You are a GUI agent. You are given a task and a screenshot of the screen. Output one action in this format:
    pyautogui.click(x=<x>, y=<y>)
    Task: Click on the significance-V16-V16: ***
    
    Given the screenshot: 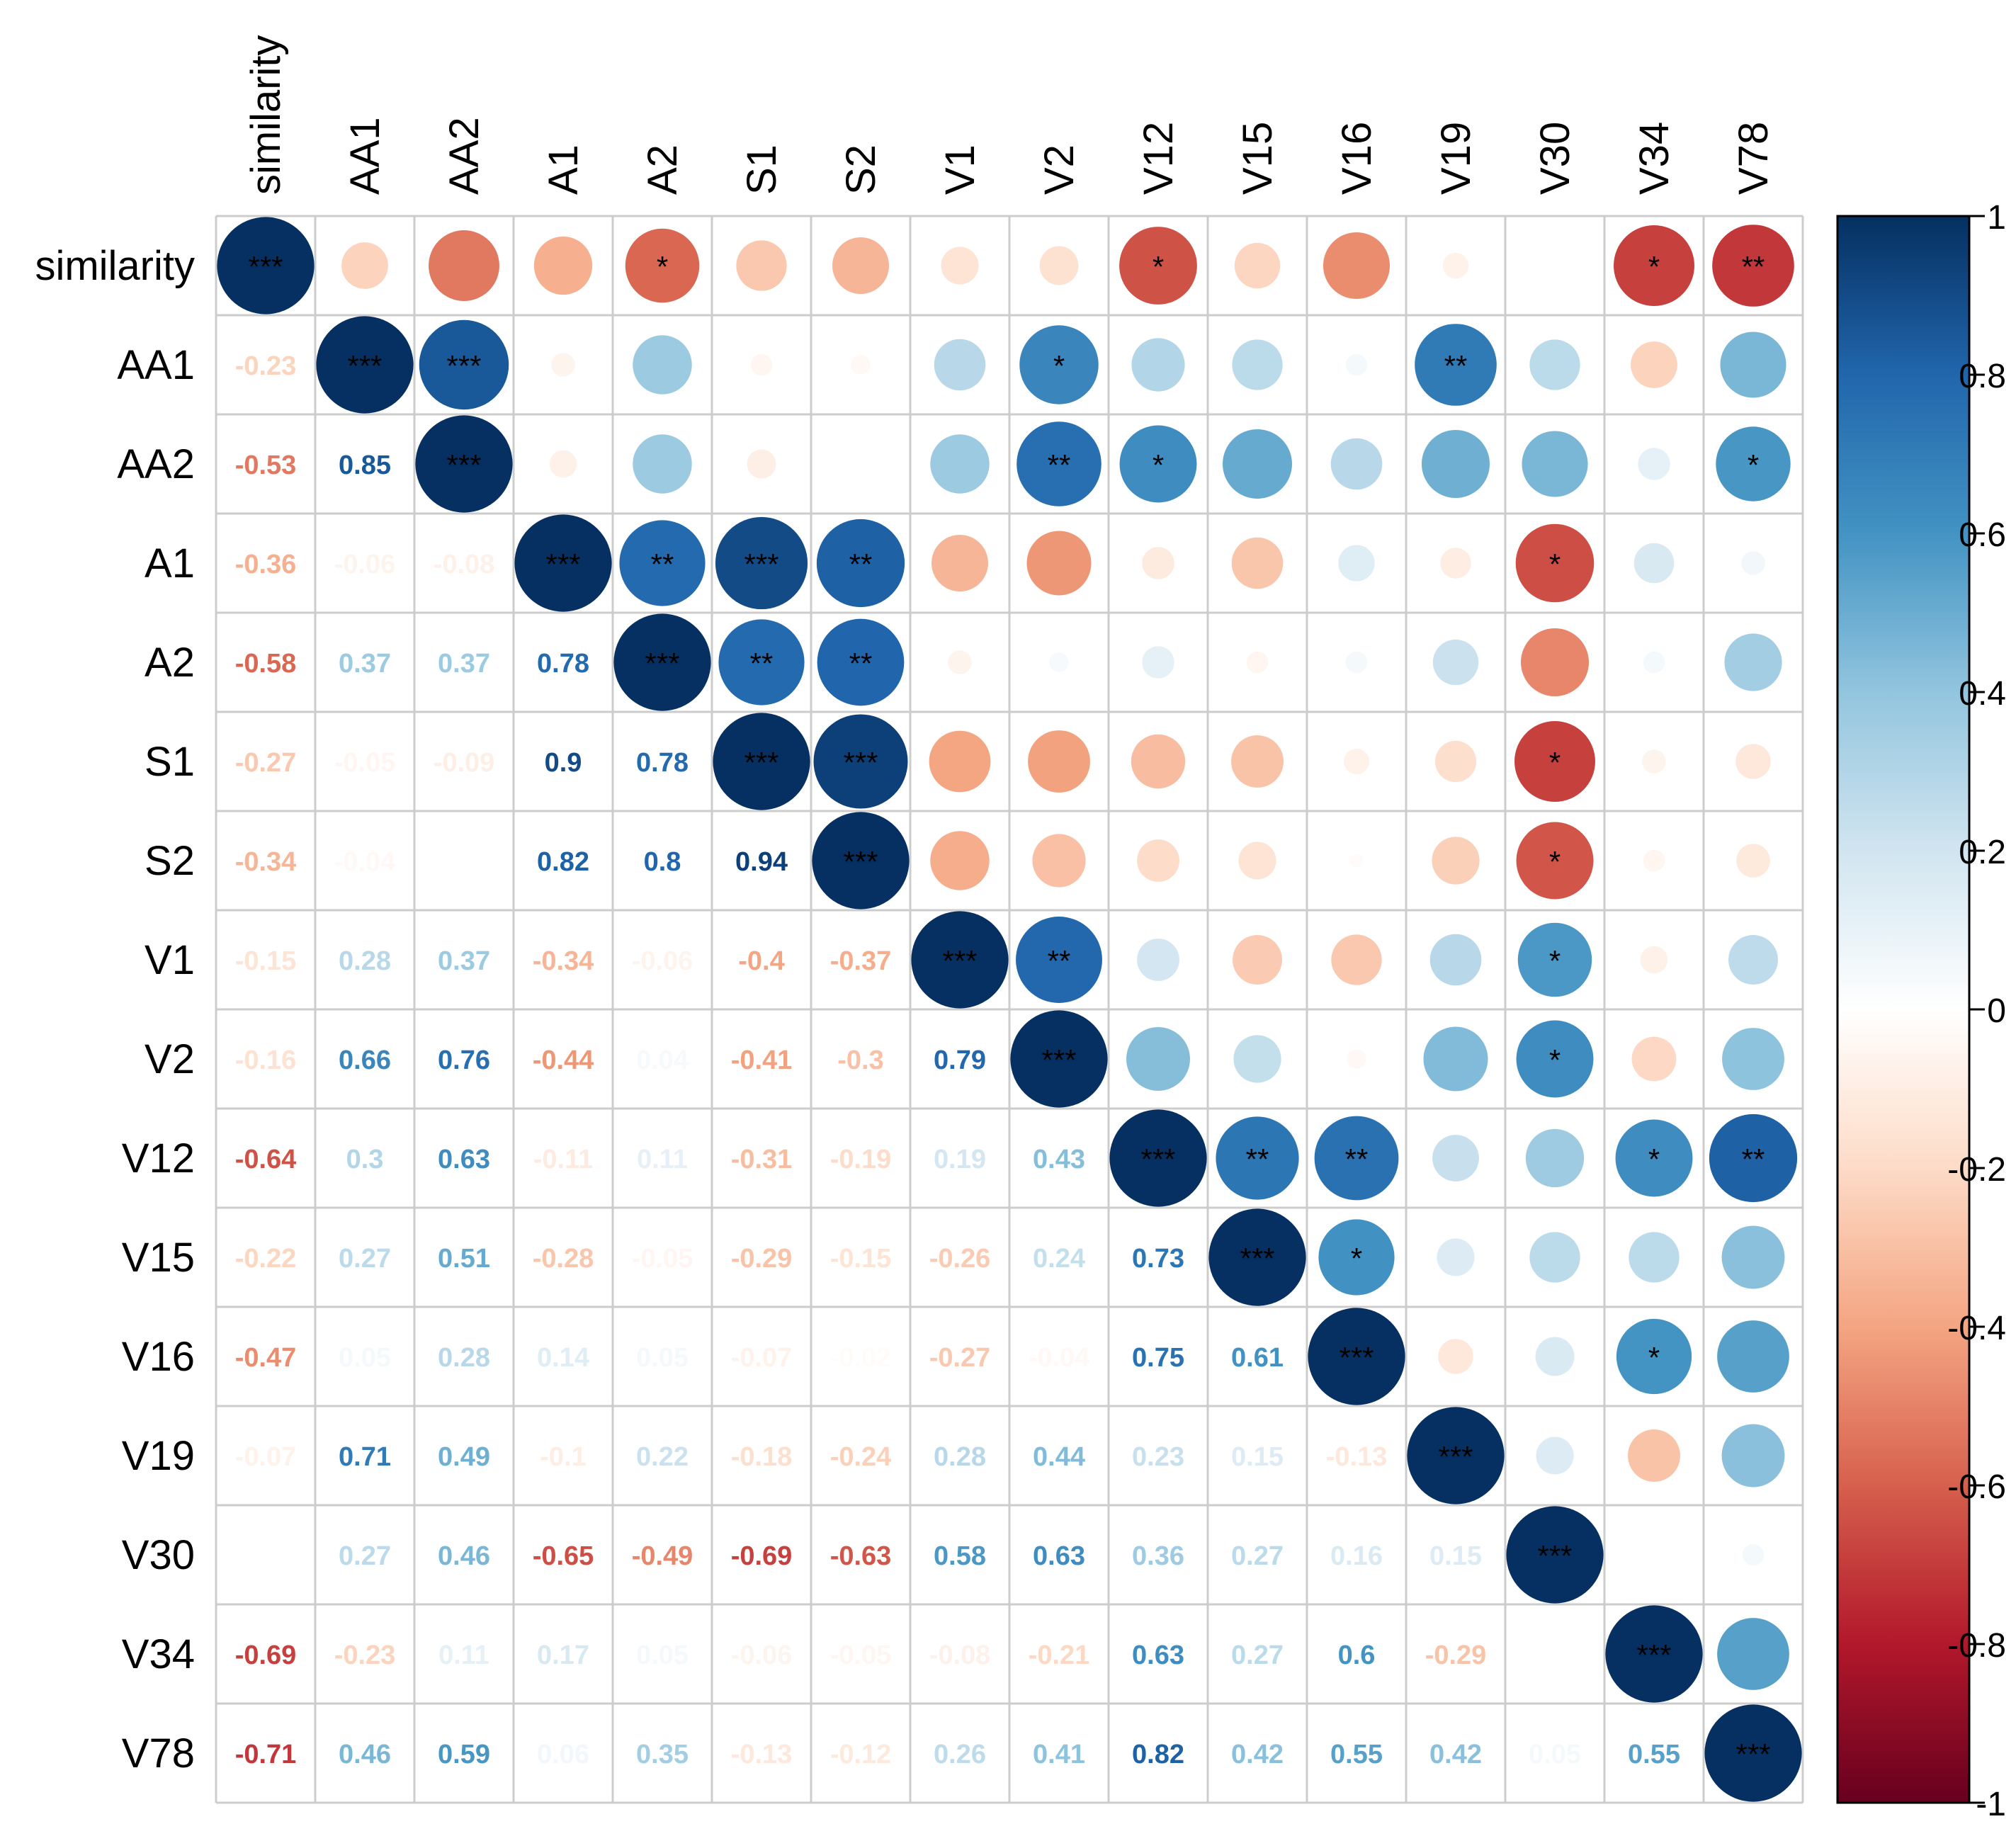 What is the action you would take?
    pyautogui.click(x=1357, y=1357)
    